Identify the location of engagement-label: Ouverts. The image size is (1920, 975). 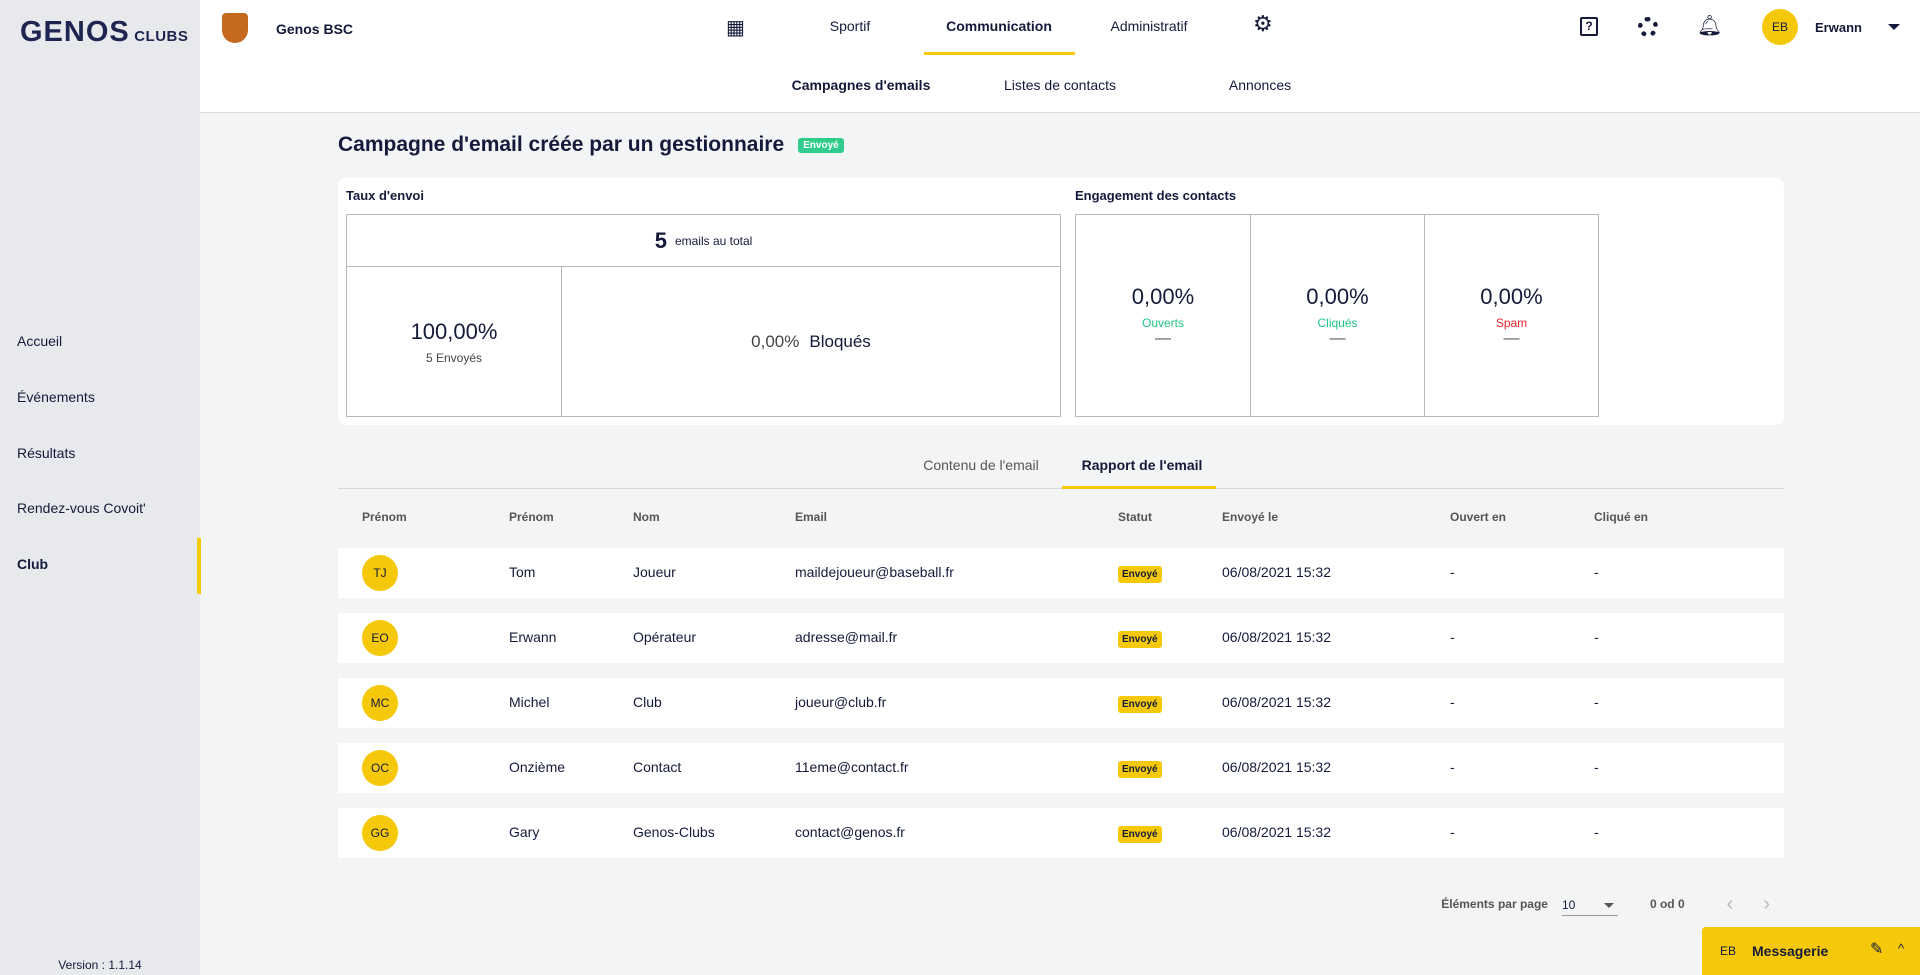
(1162, 322).